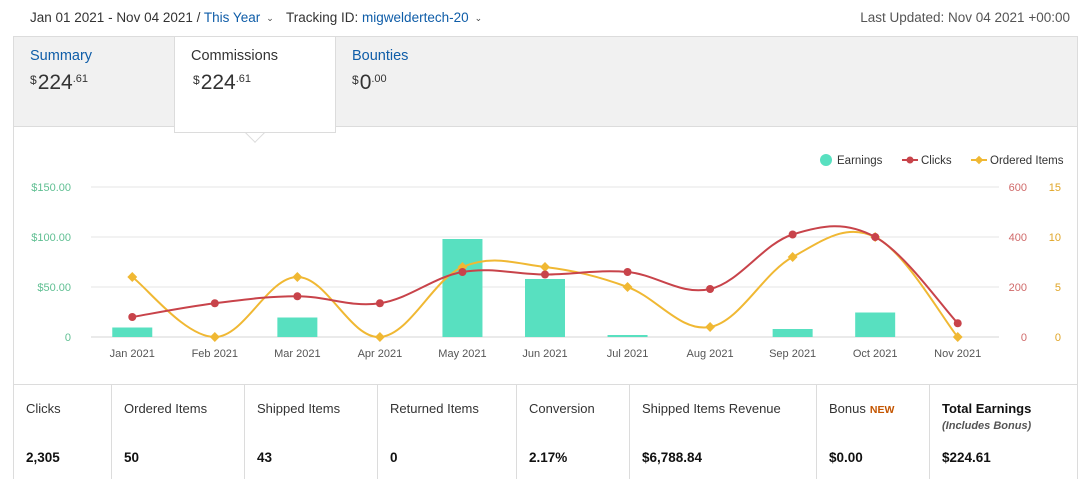 The width and height of the screenshot is (1090, 479). I want to click on tab-summary-amount: $224.61, so click(59, 82).